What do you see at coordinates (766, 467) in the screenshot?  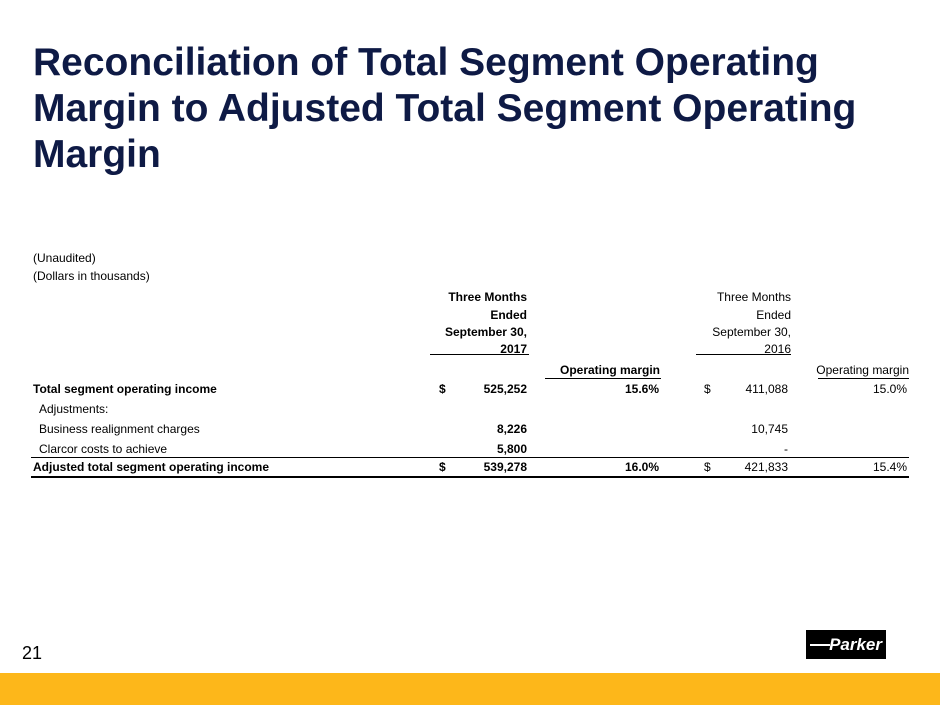 I see `value-2016: 421,833` at bounding box center [766, 467].